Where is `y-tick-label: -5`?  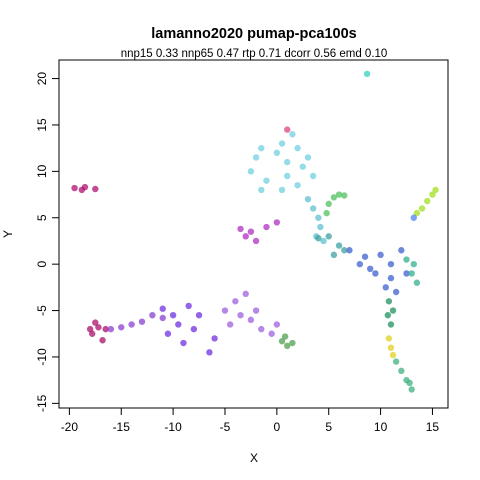 y-tick-label: -5 is located at coordinates (42, 310).